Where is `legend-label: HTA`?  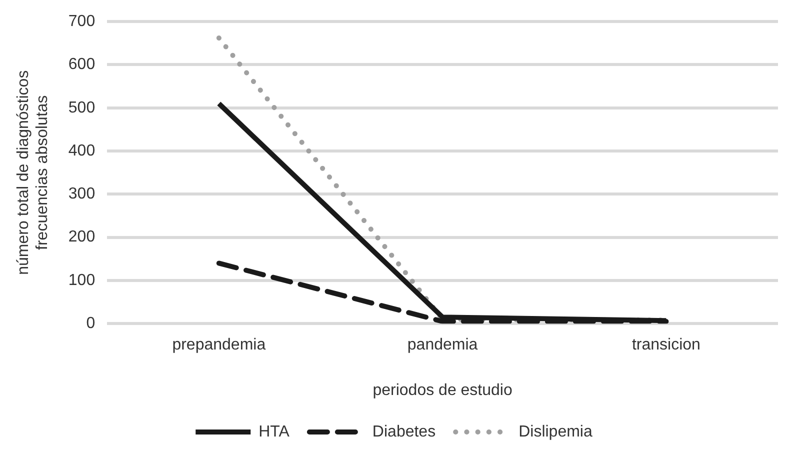 legend-label: HTA is located at coordinates (274, 431).